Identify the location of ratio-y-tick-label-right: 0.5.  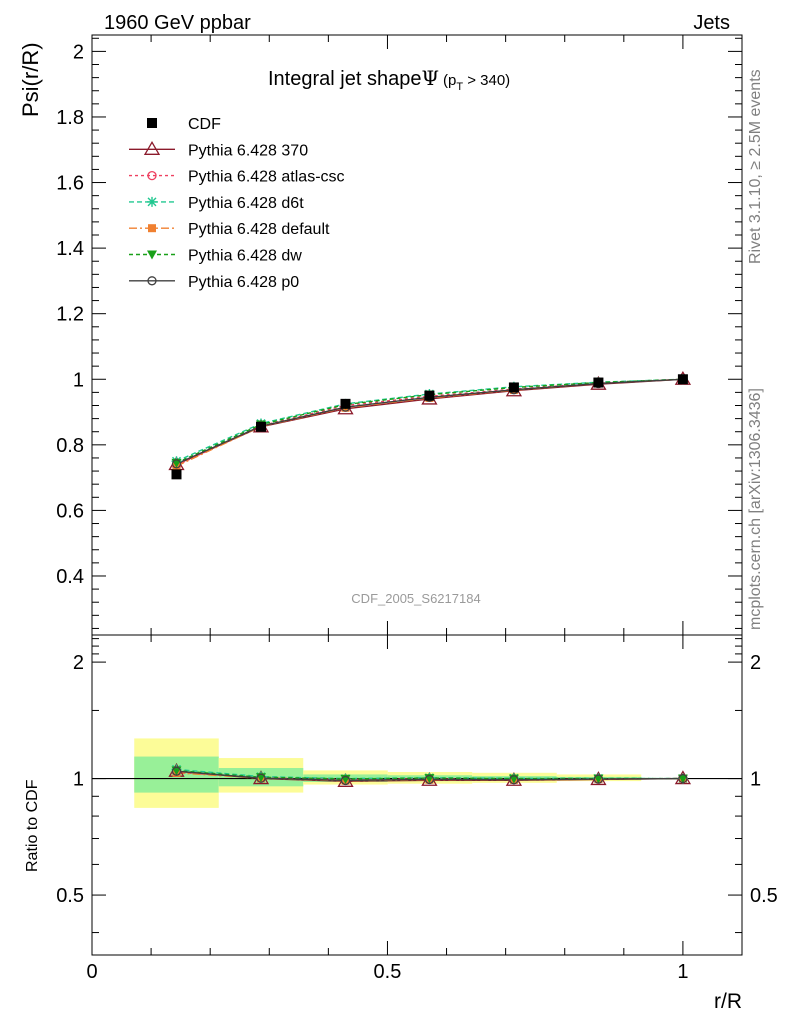
(764, 896).